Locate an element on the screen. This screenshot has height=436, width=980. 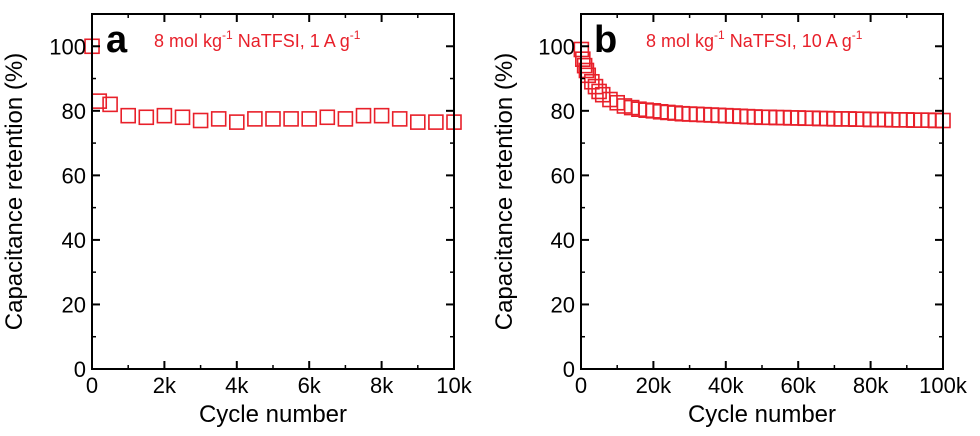
panel-b-label: b is located at coordinates (605, 40).